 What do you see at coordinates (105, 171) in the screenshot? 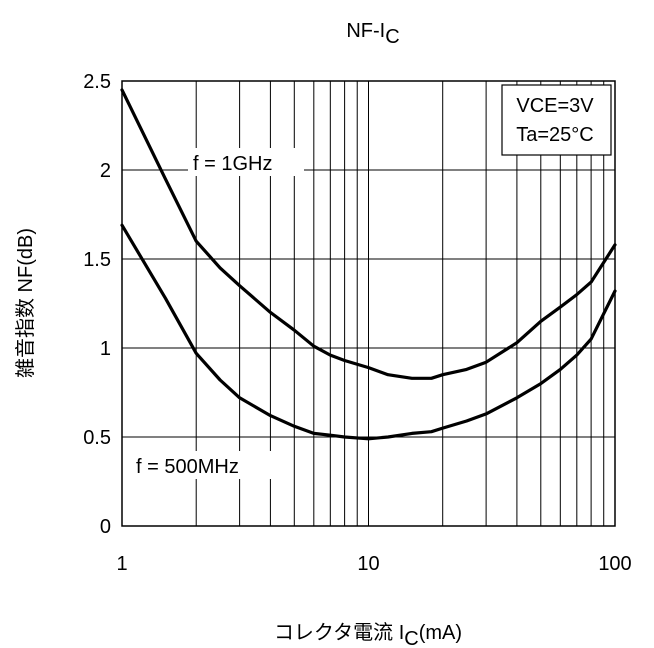
I see `y-tick-label: 2` at bounding box center [105, 171].